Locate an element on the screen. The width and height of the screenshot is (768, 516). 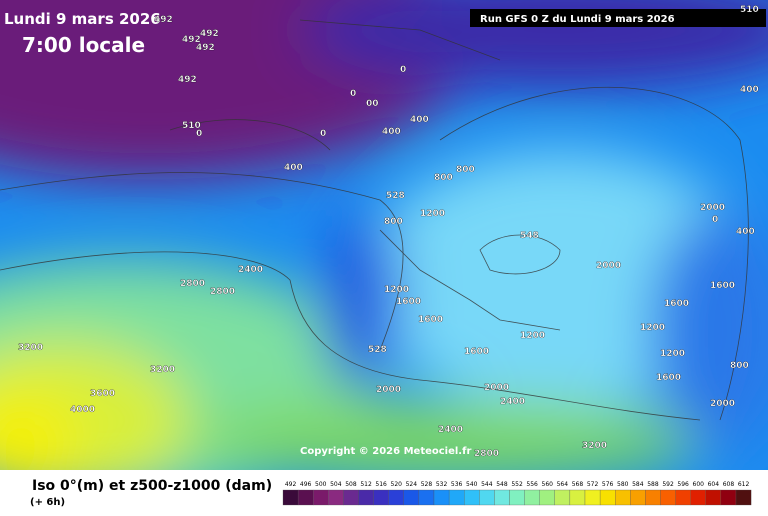
scale-label: 568 is located at coordinates (578, 484).